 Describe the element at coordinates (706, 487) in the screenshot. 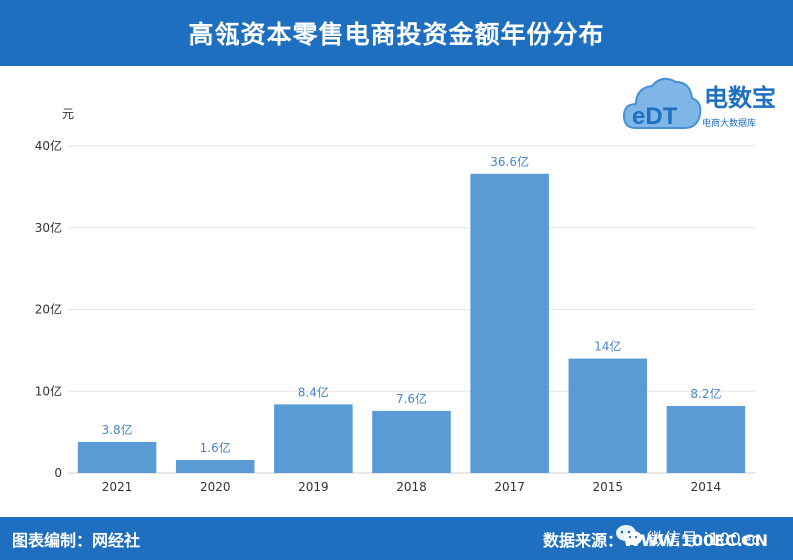

I see `x-tick-label: 2014` at that location.